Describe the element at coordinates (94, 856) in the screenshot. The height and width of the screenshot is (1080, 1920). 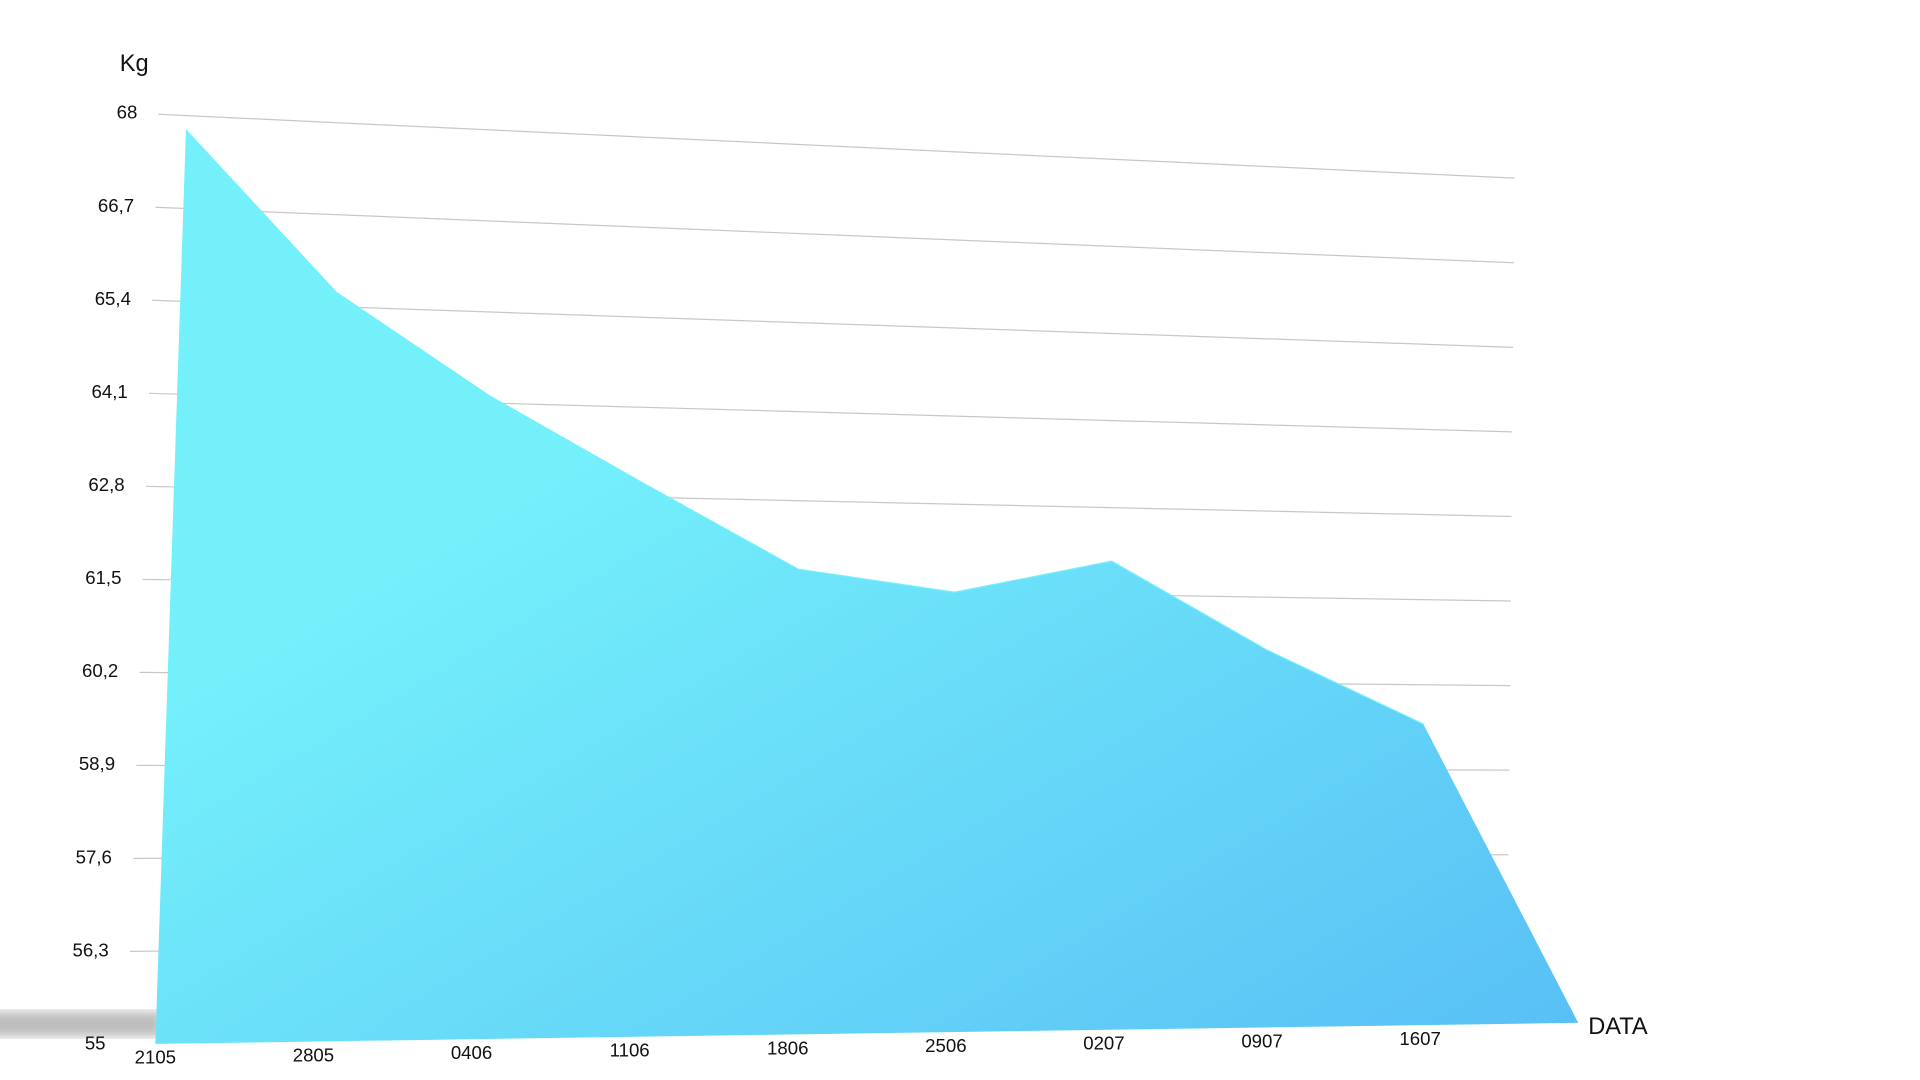
I see `y-tick-label: 57,6` at that location.